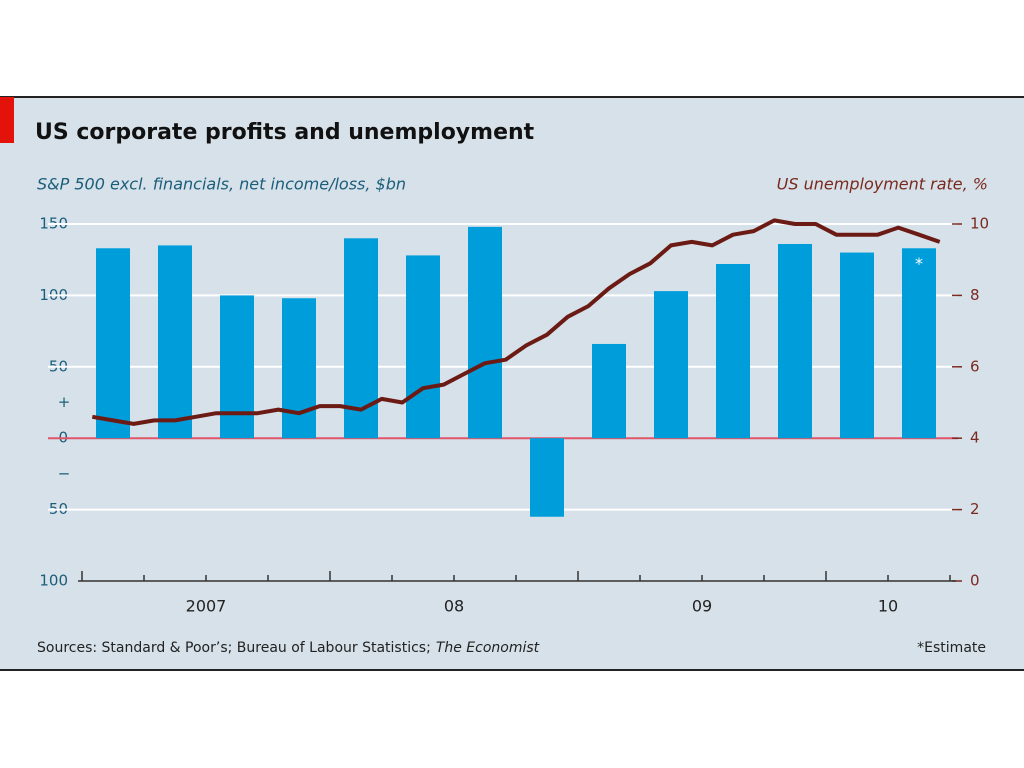  I want to click on x-group-label: 2007, so click(206, 606).